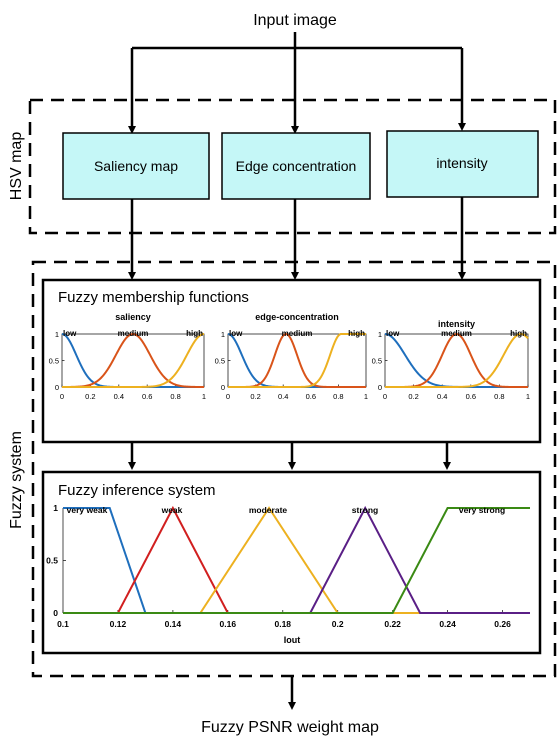 Image resolution: width=560 pixels, height=741 pixels. What do you see at coordinates (282, 624) in the screenshot?
I see `chart-3-x-tick-label: 0.18` at bounding box center [282, 624].